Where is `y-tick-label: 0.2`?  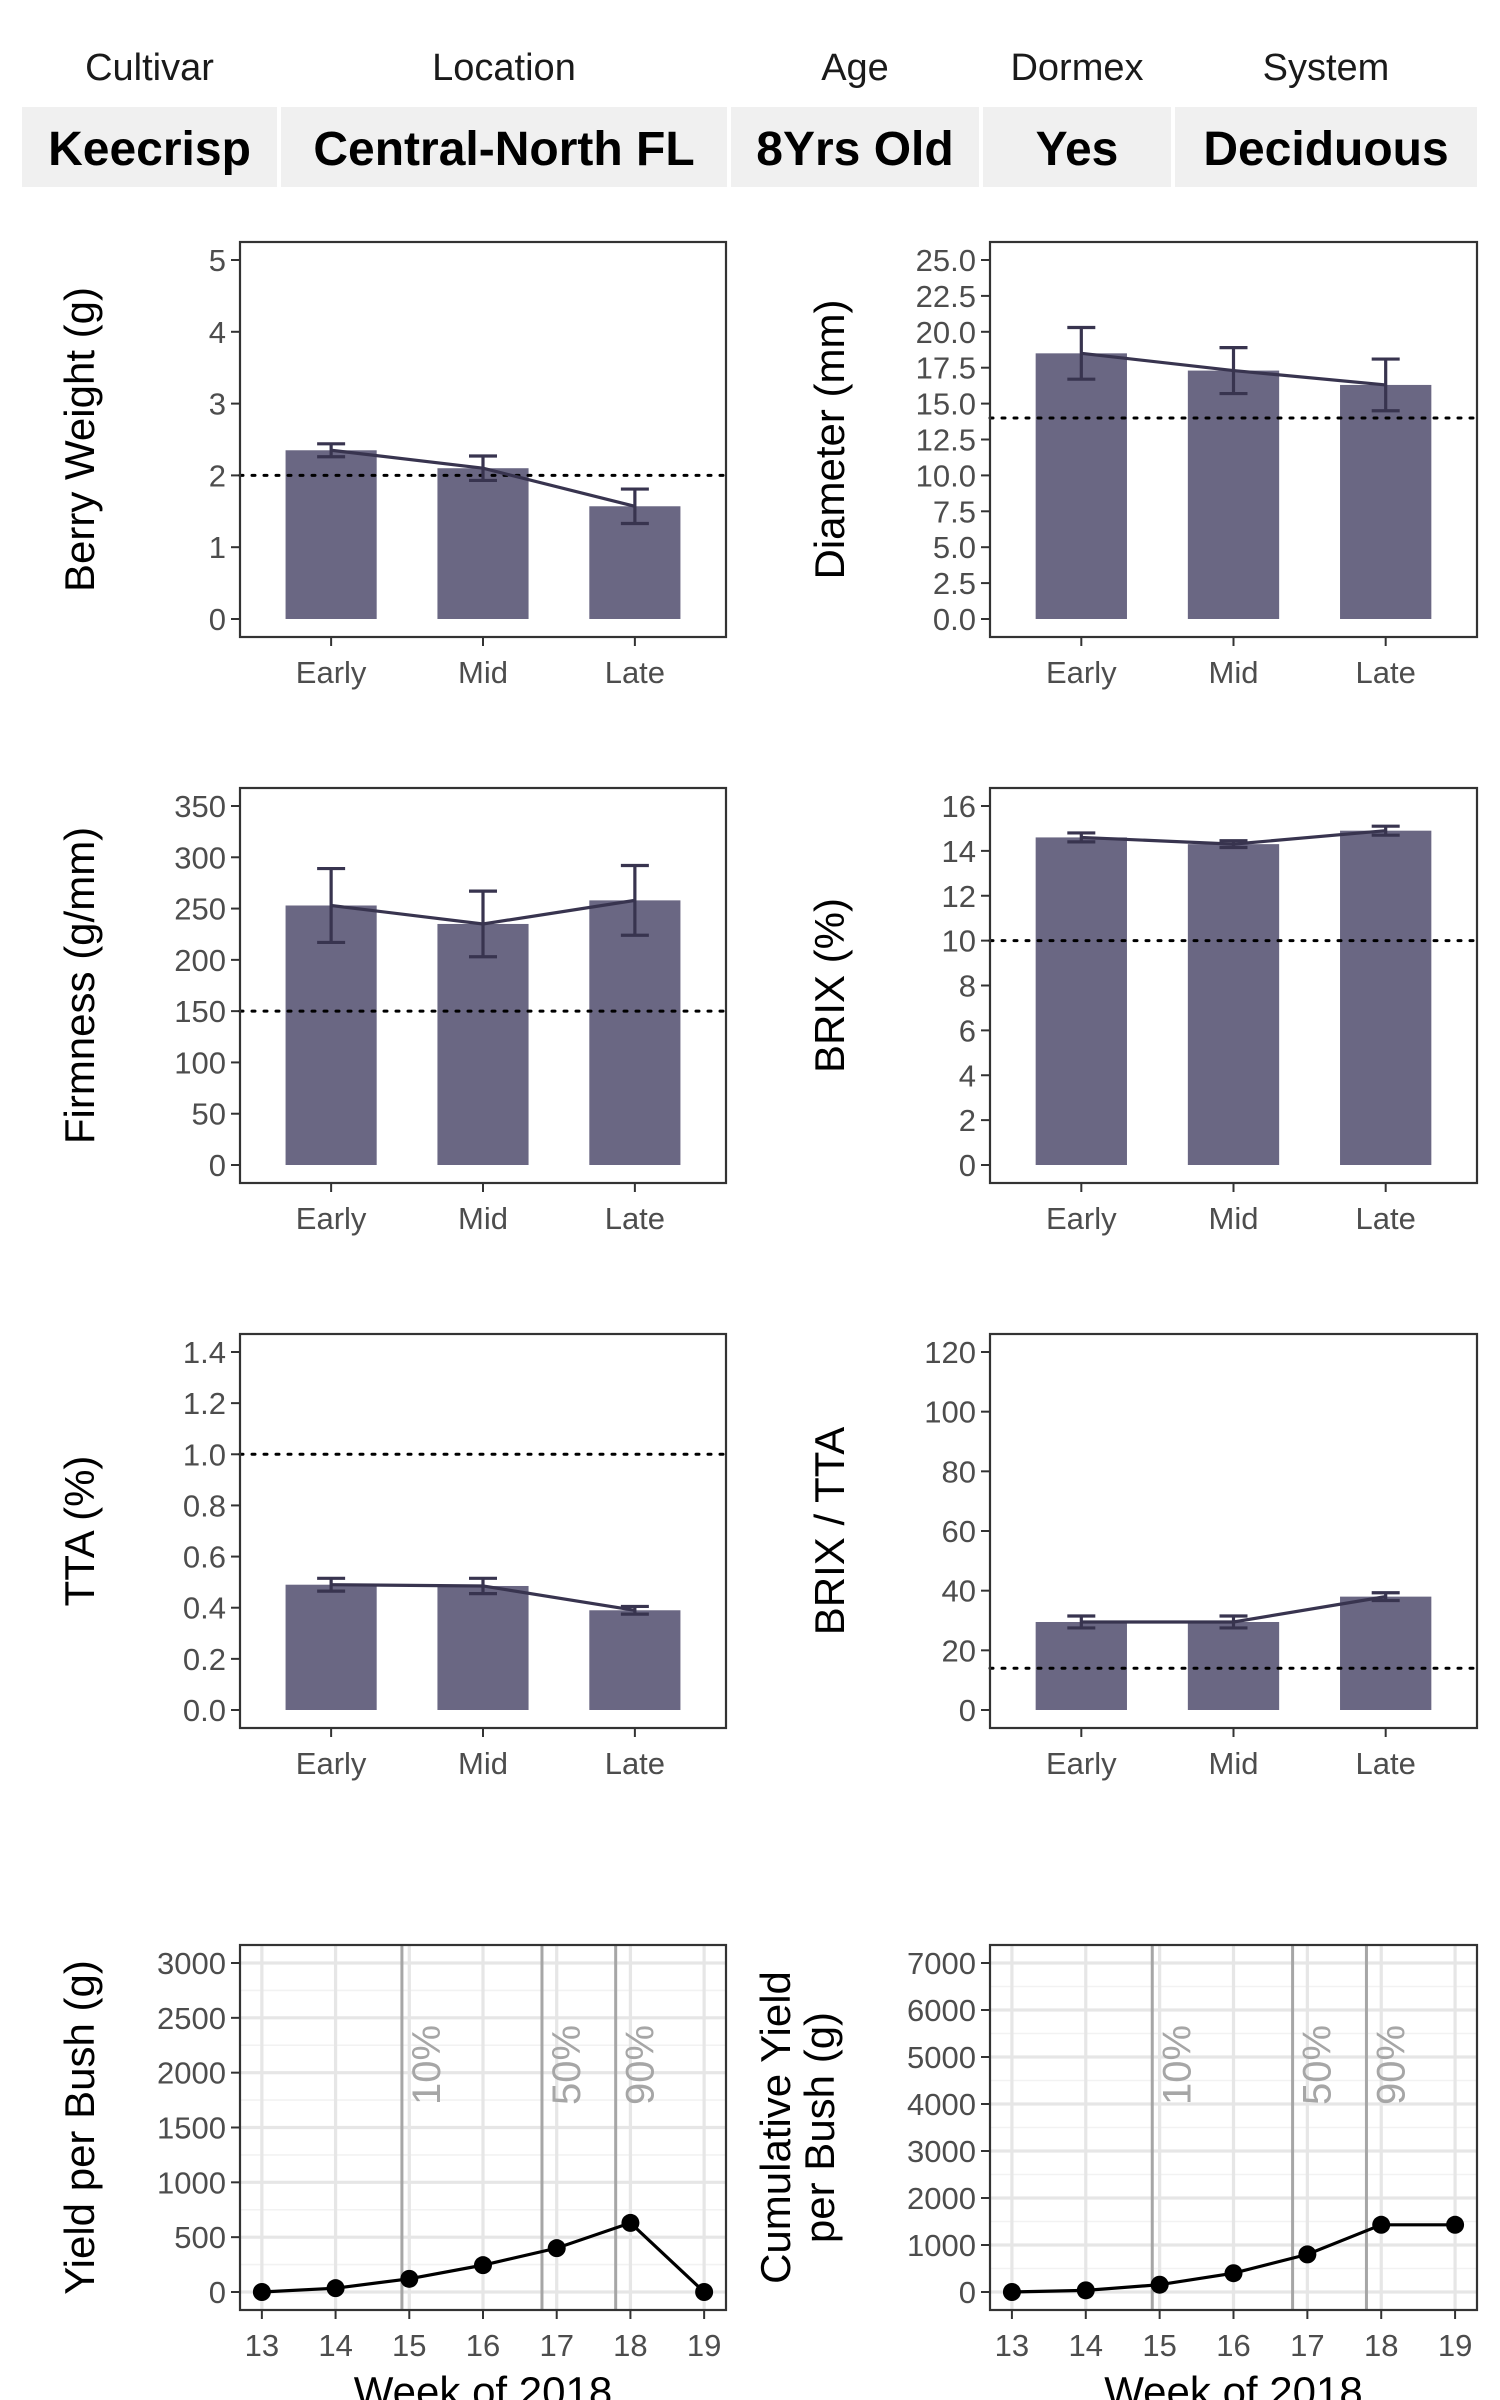
y-tick-label: 0.2 is located at coordinates (204, 1659).